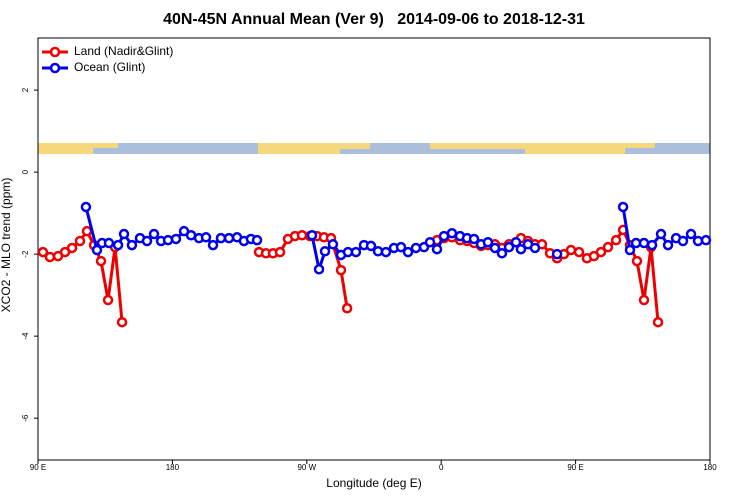 The height and width of the screenshot is (500, 750). Describe the element at coordinates (306, 467) in the screenshot. I see `x-tick-label: 90 W` at that location.